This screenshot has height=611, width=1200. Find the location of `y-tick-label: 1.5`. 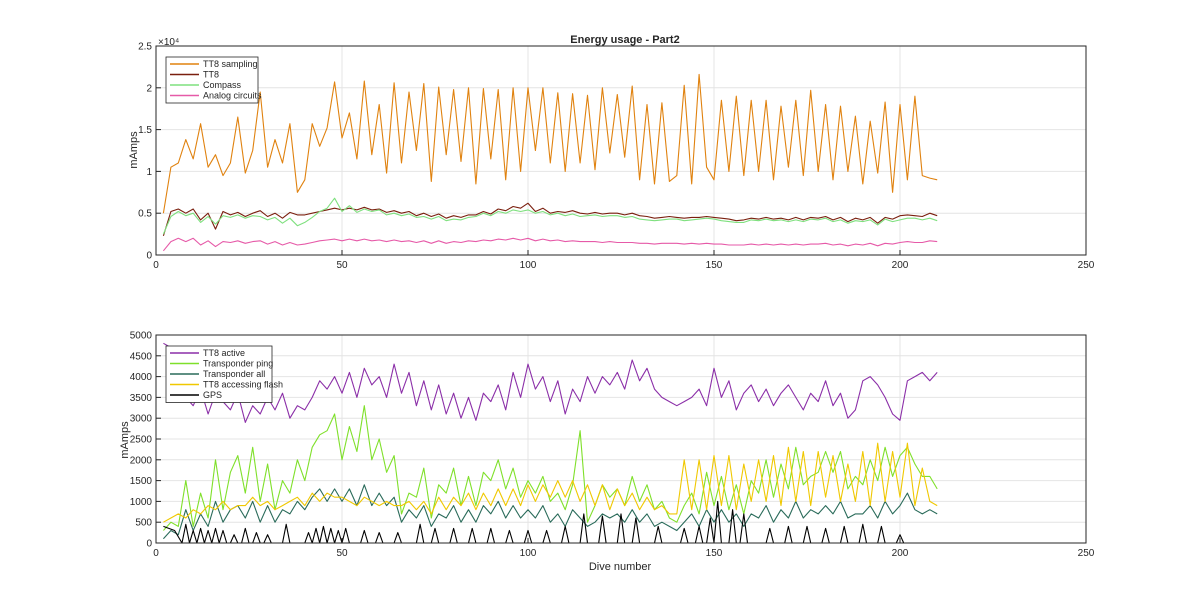

y-tick-label: 1.5 is located at coordinates (145, 130).